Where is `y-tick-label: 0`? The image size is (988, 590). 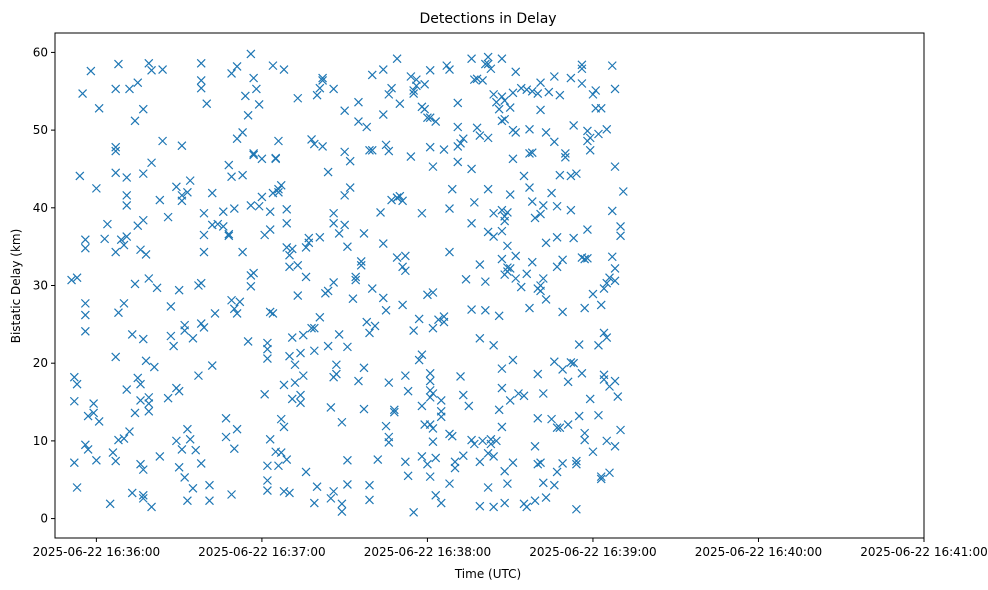 y-tick-label: 0 is located at coordinates (44, 519).